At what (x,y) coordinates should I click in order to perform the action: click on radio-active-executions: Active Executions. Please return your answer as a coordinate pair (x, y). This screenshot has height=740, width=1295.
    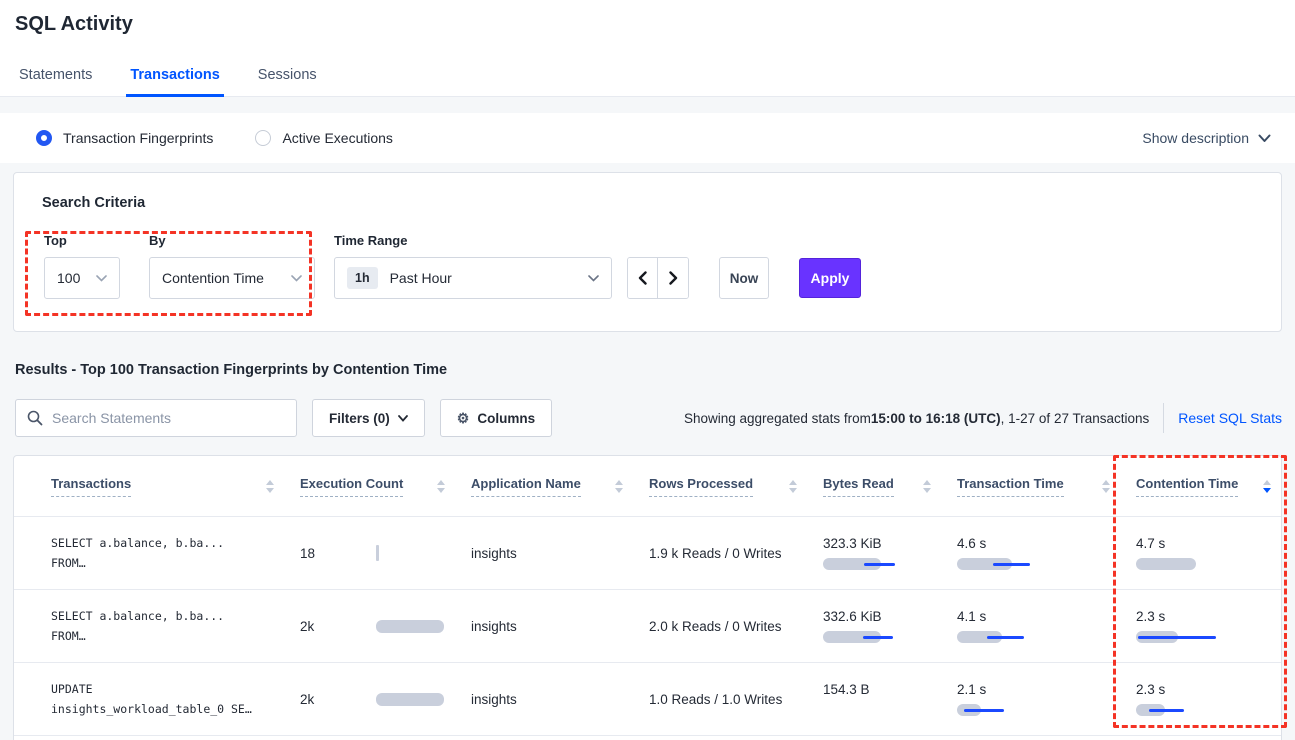
    Looking at the image, I should click on (324, 138).